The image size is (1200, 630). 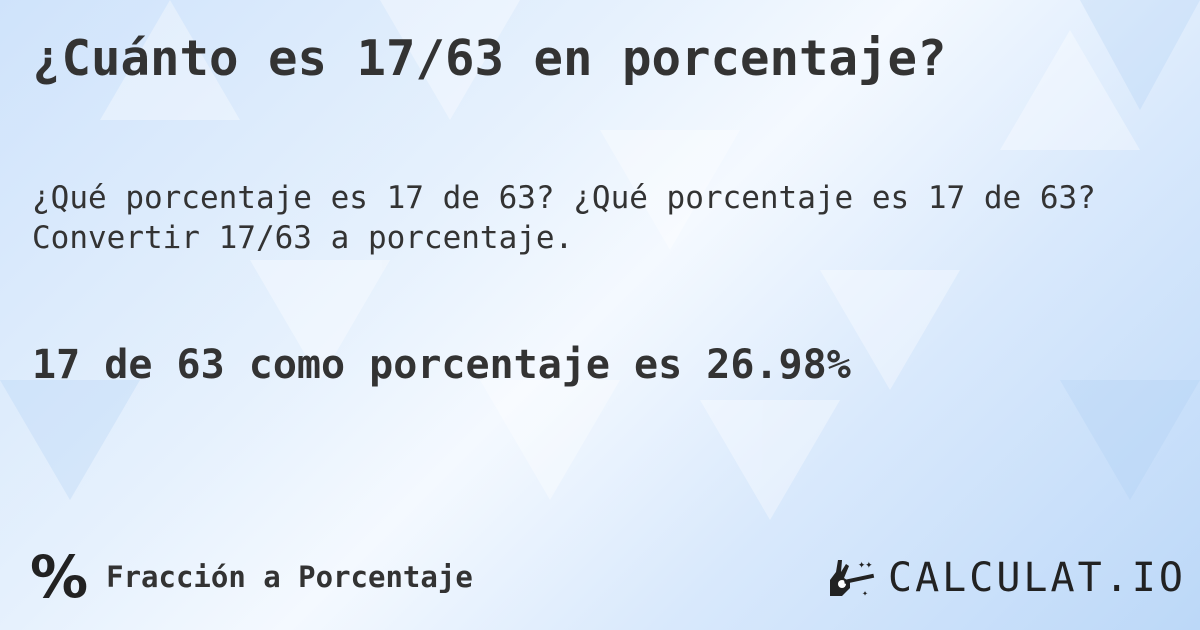 I want to click on category: % Fracción a Porcentaje, so click(x=251, y=577).